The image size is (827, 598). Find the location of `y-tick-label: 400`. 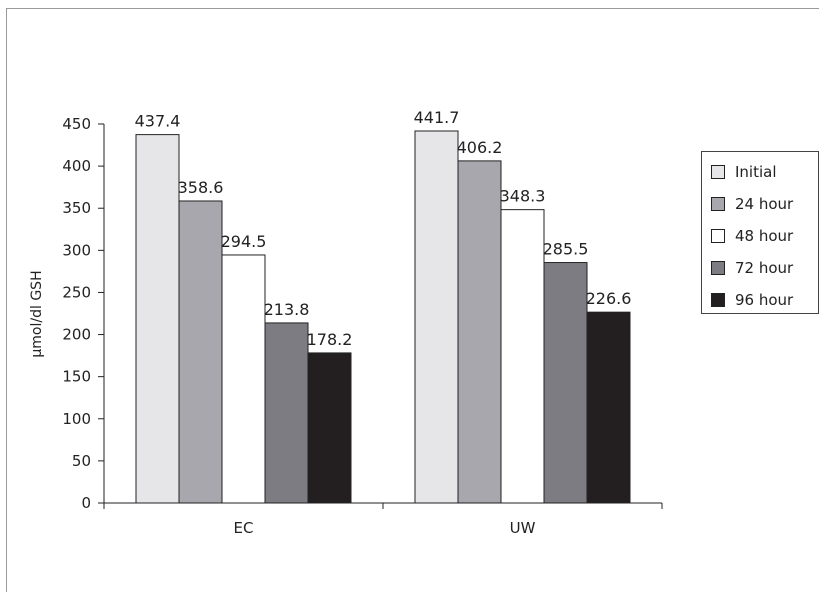

y-tick-label: 400 is located at coordinates (76, 166).